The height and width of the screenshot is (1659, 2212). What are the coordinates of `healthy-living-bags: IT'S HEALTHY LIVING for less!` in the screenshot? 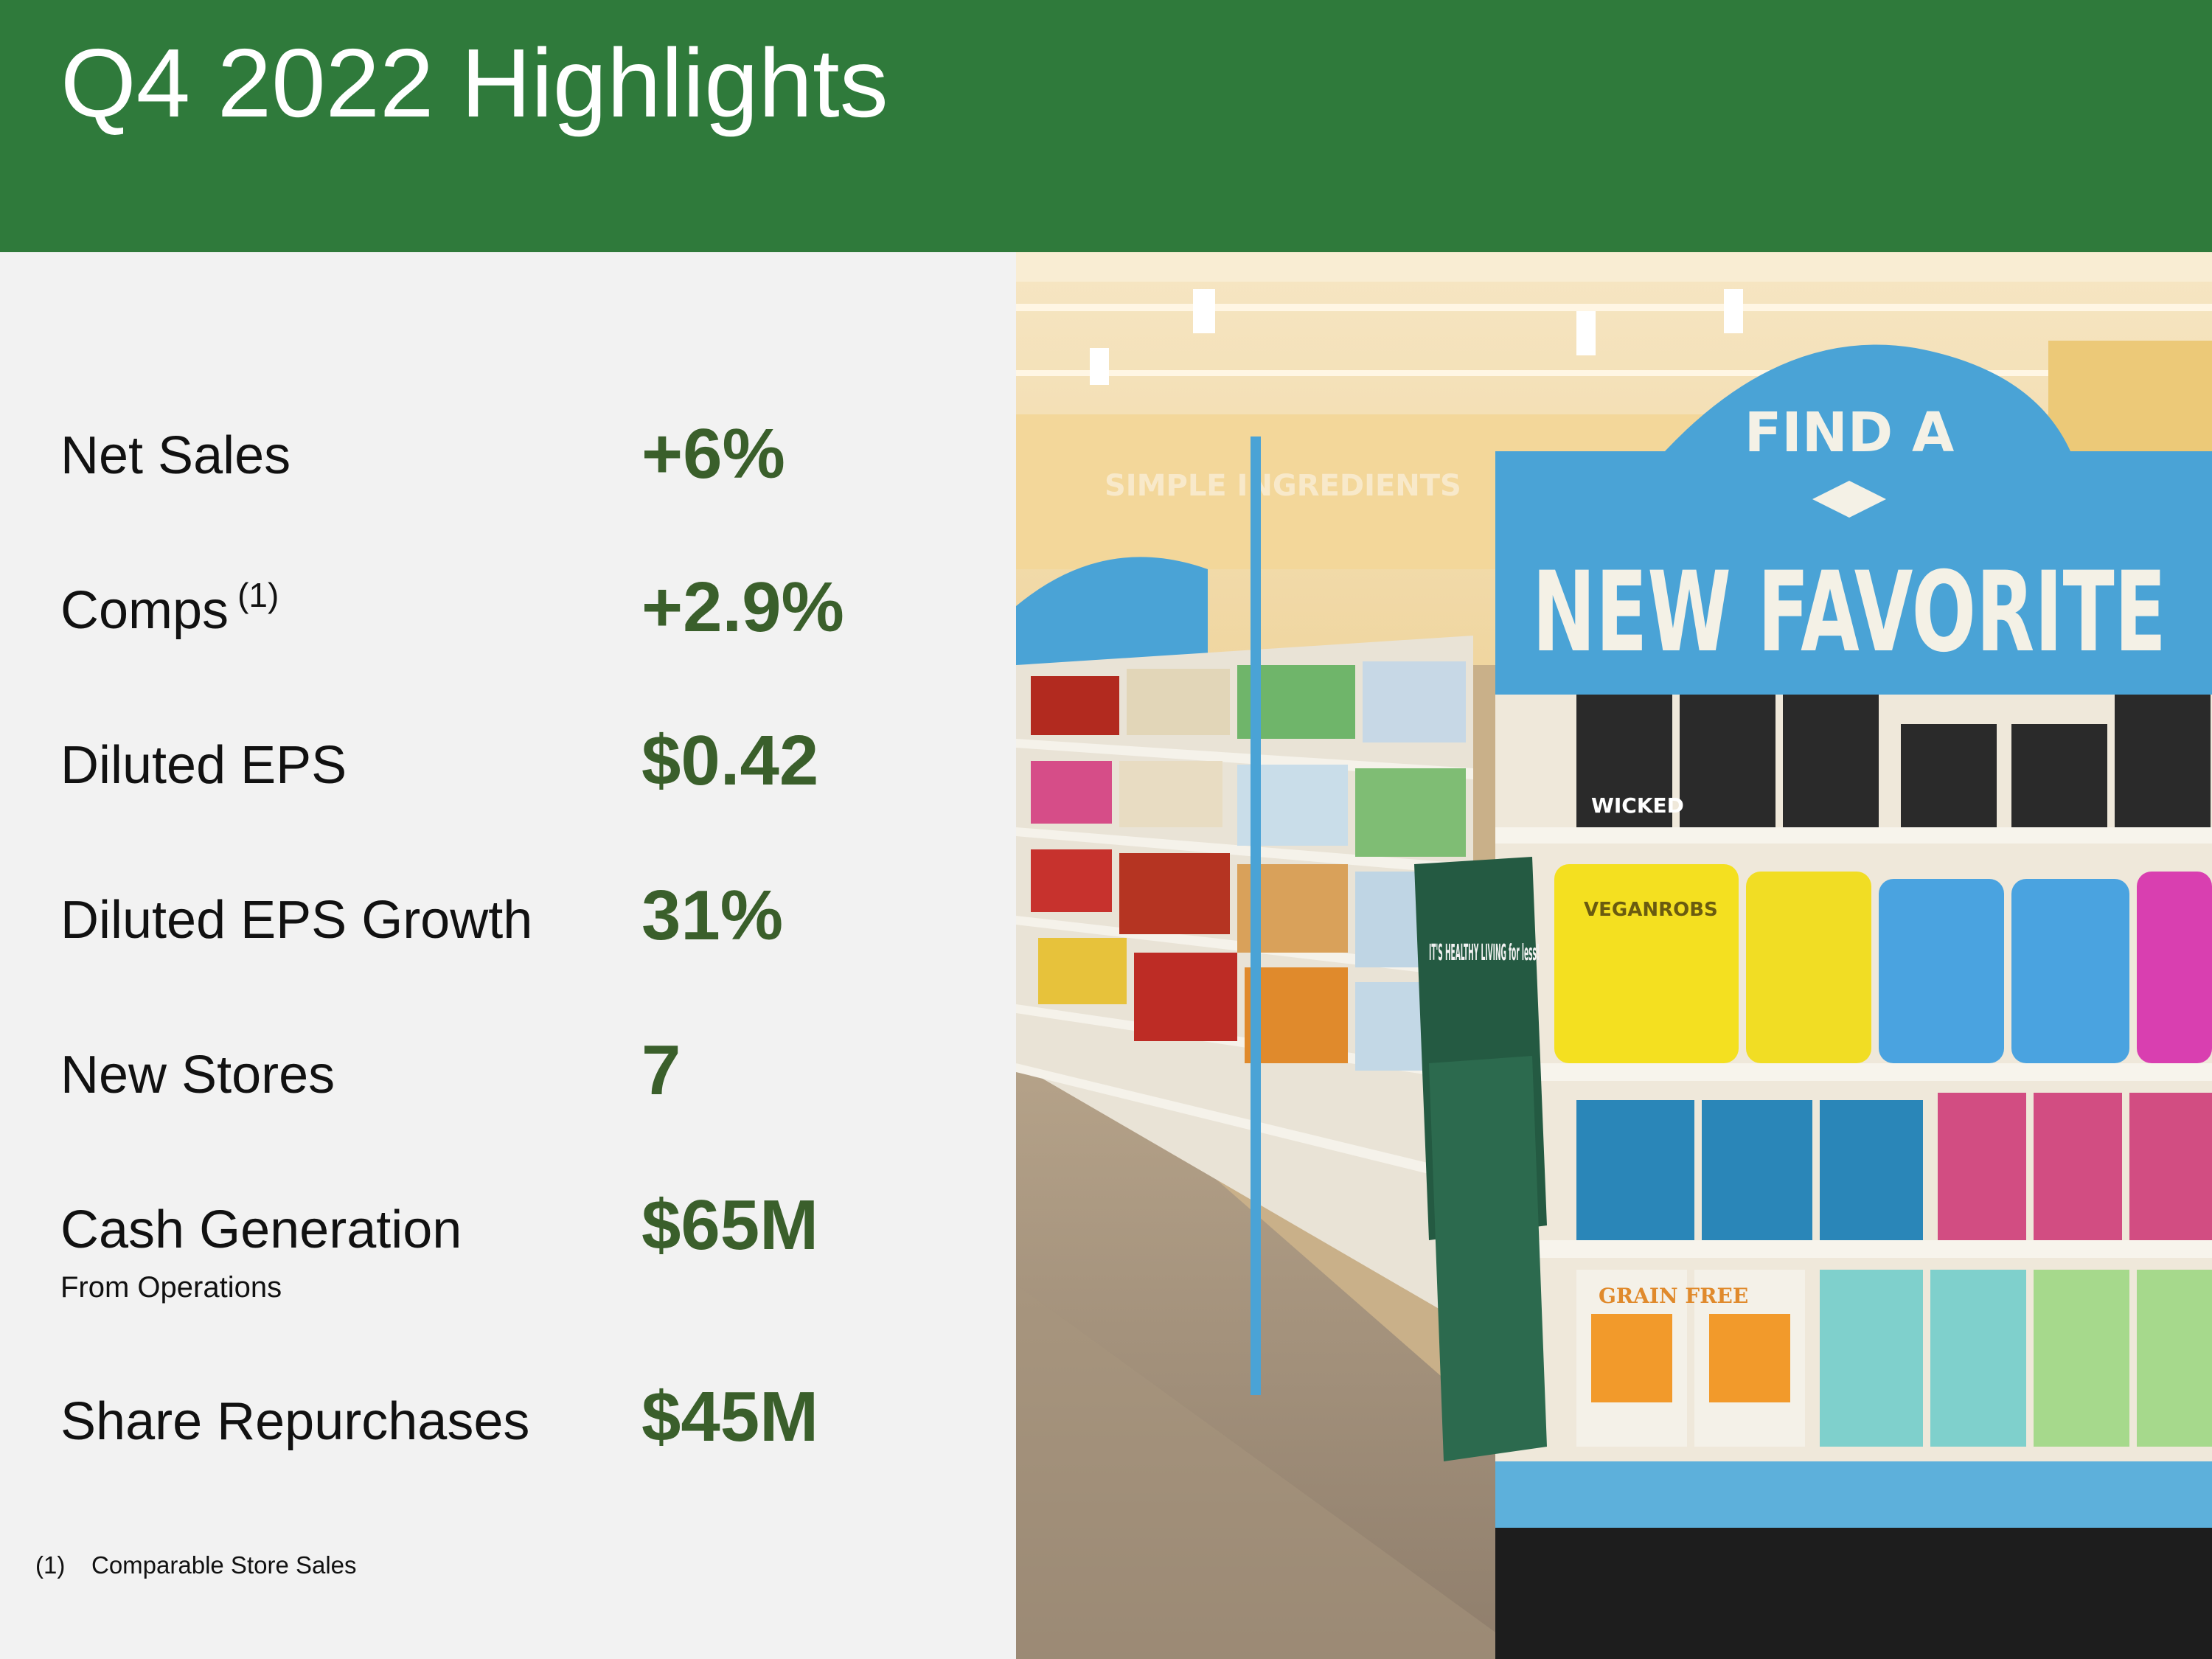 It's located at (1480, 1159).